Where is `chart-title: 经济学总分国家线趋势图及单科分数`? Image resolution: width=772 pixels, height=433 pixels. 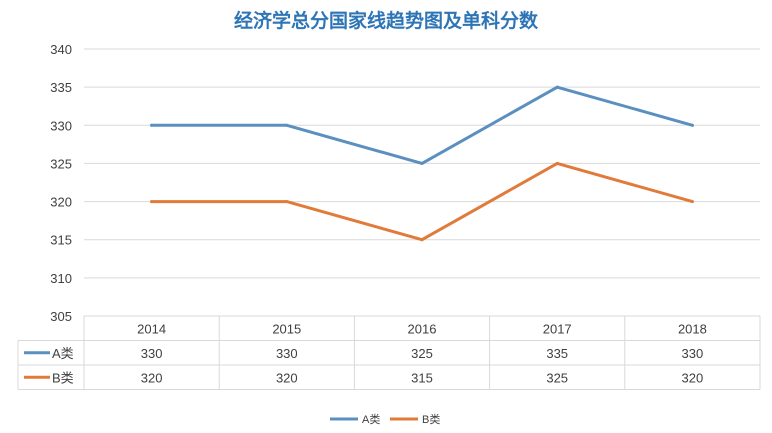
chart-title: 经济学总分国家线趋势图及单科分数 is located at coordinates (386, 20).